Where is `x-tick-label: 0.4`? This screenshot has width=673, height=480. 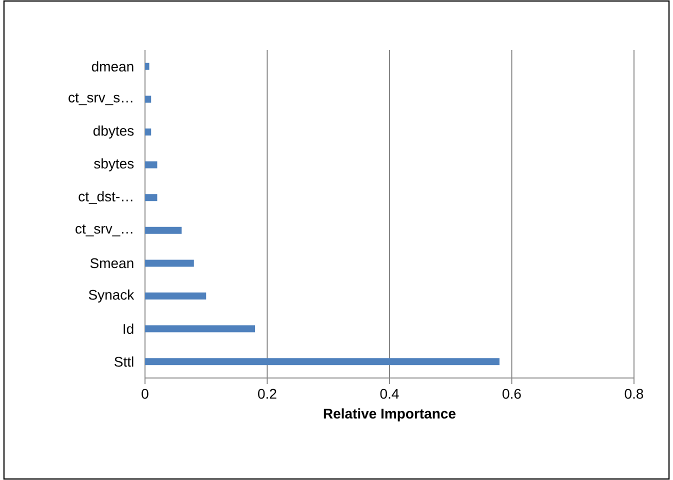
x-tick-label: 0.4 is located at coordinates (389, 393).